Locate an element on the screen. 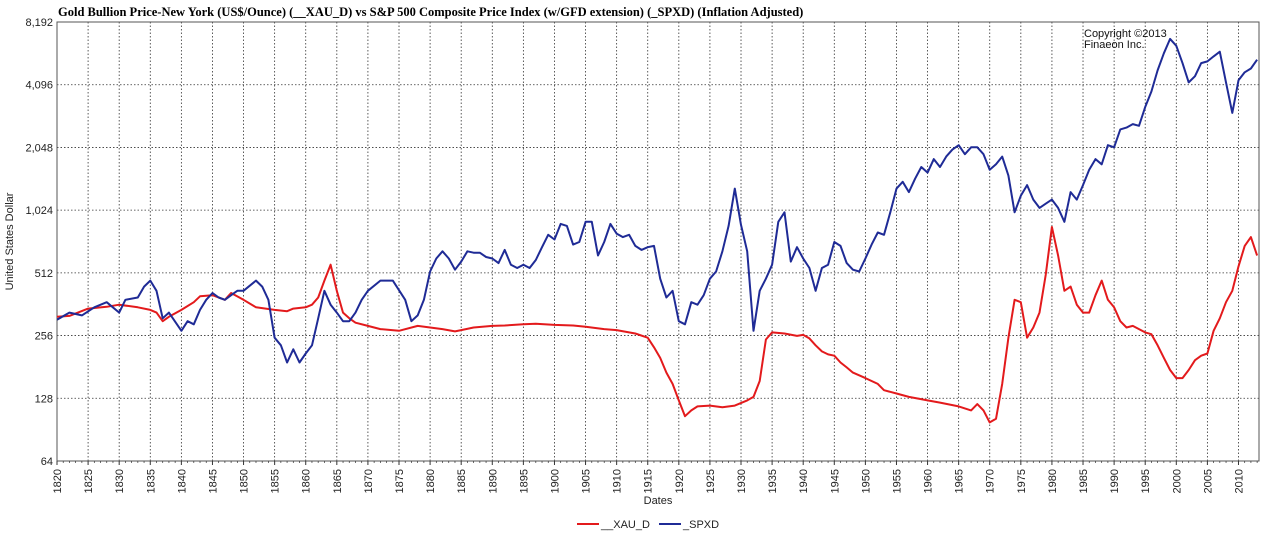 The image size is (1288, 543). x-tick-label: 1840 is located at coordinates (182, 481).